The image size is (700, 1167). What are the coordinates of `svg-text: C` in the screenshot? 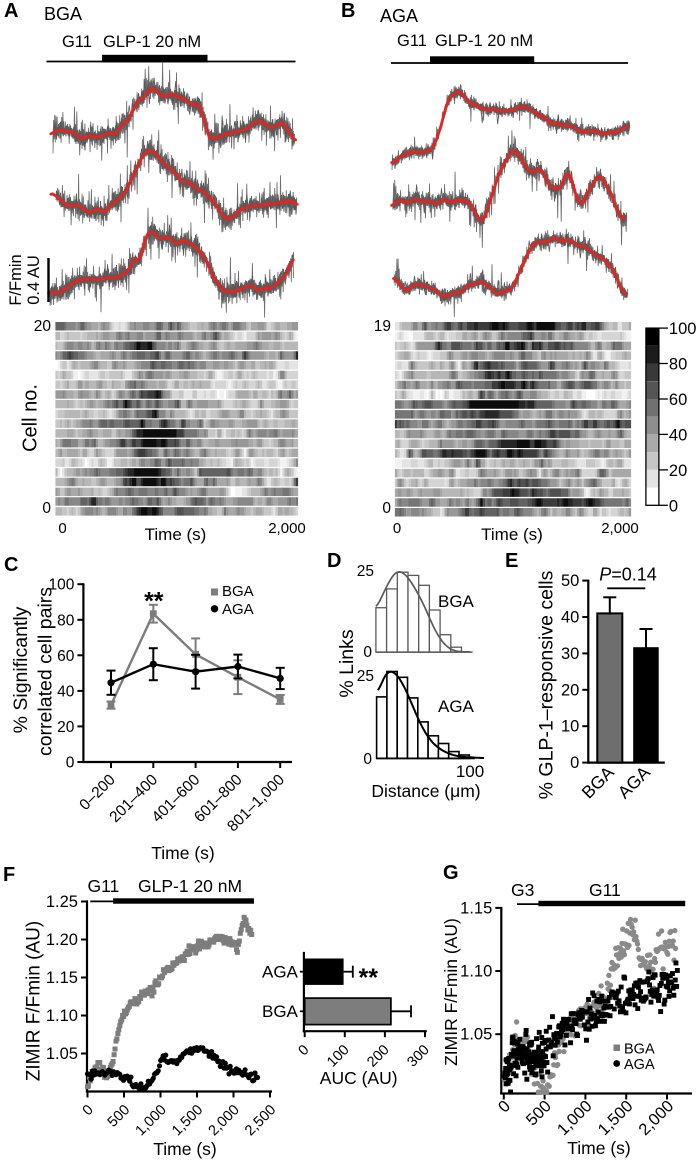 It's located at (11, 565).